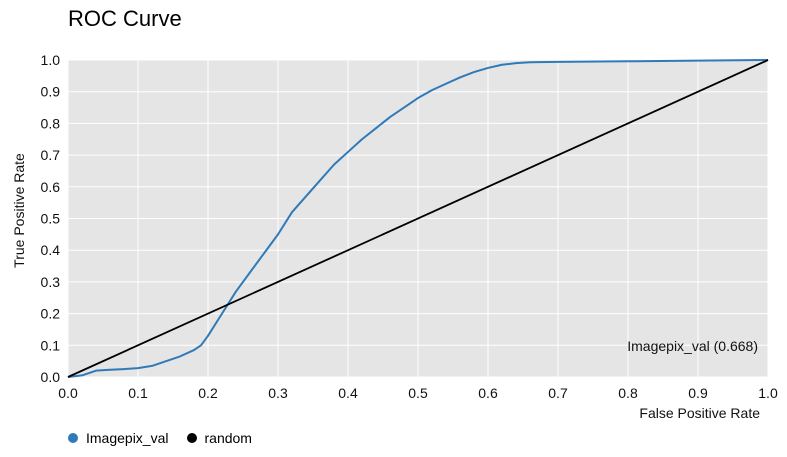  What do you see at coordinates (51, 155) in the screenshot?
I see `y-tick-label: 0.7` at bounding box center [51, 155].